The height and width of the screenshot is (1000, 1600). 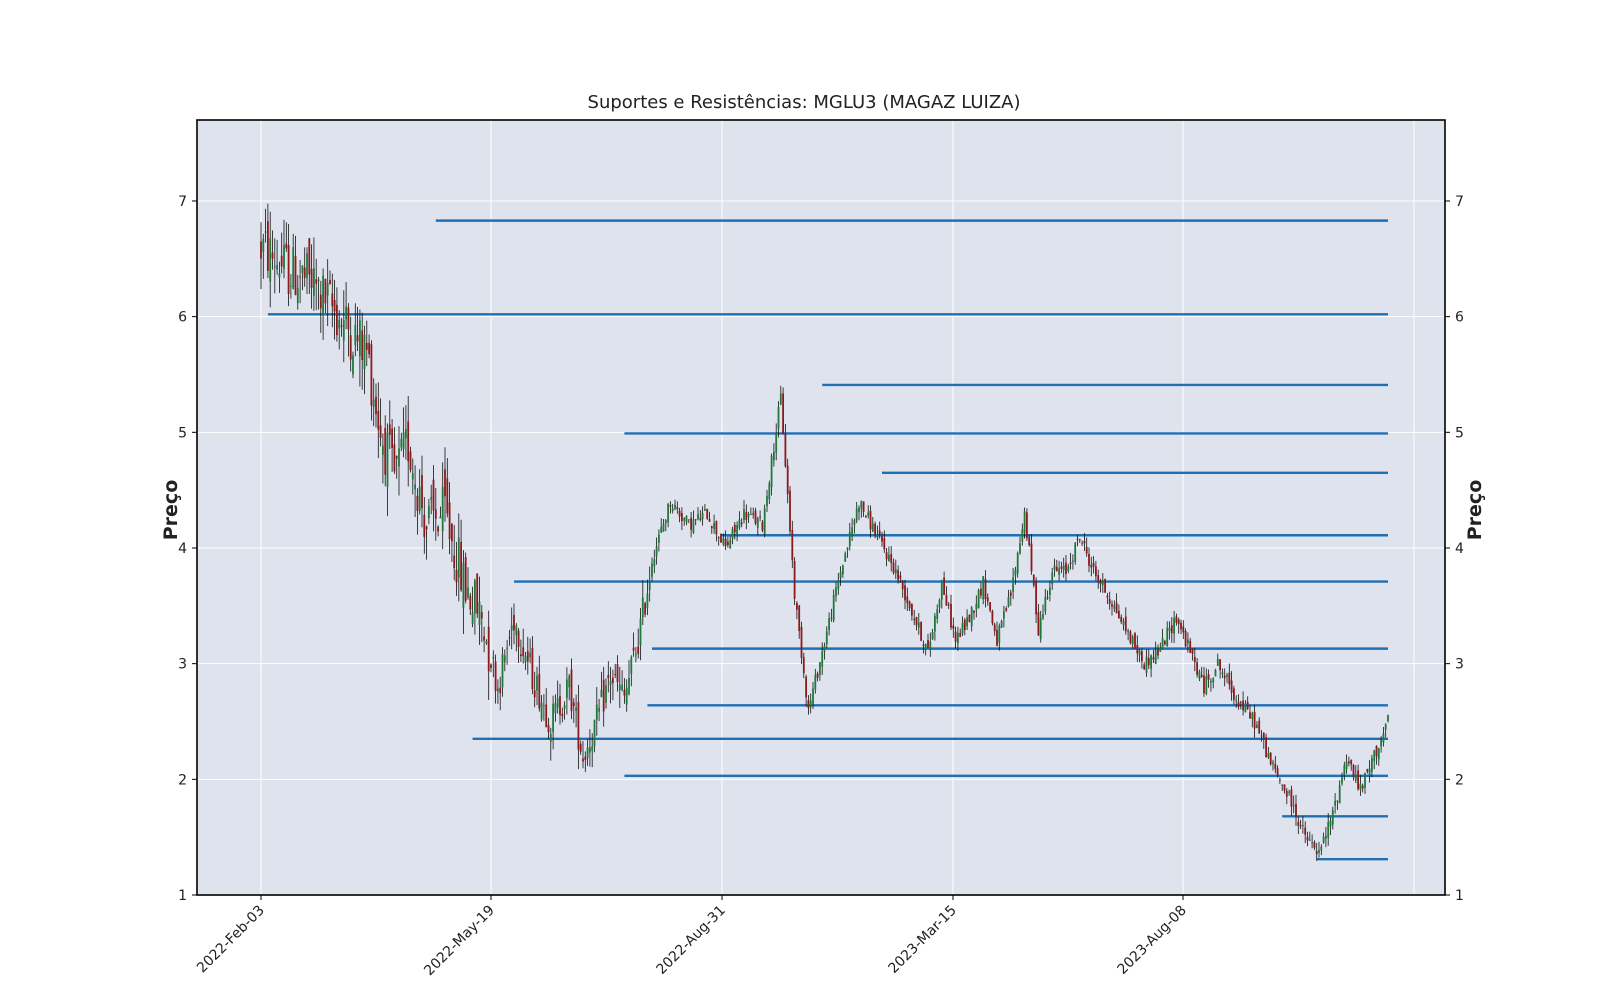 I want to click on x-tick-label: 2023-Mar-15, so click(x=923, y=940).